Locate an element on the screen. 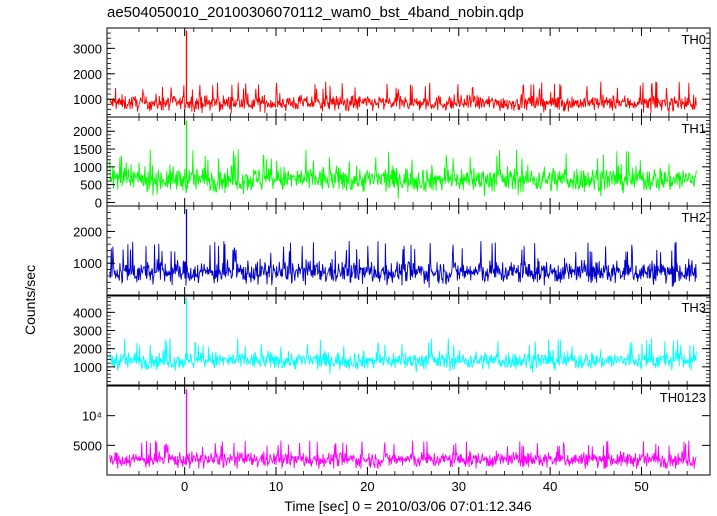  y-tick-label: 1500 is located at coordinates (87, 149).